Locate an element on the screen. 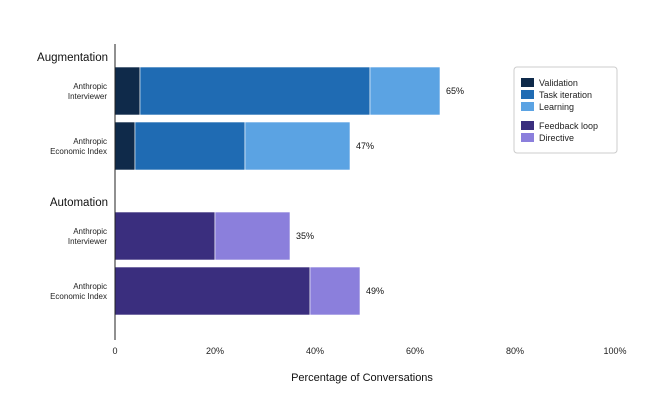  legend-label-2: Learning is located at coordinates (556, 107).